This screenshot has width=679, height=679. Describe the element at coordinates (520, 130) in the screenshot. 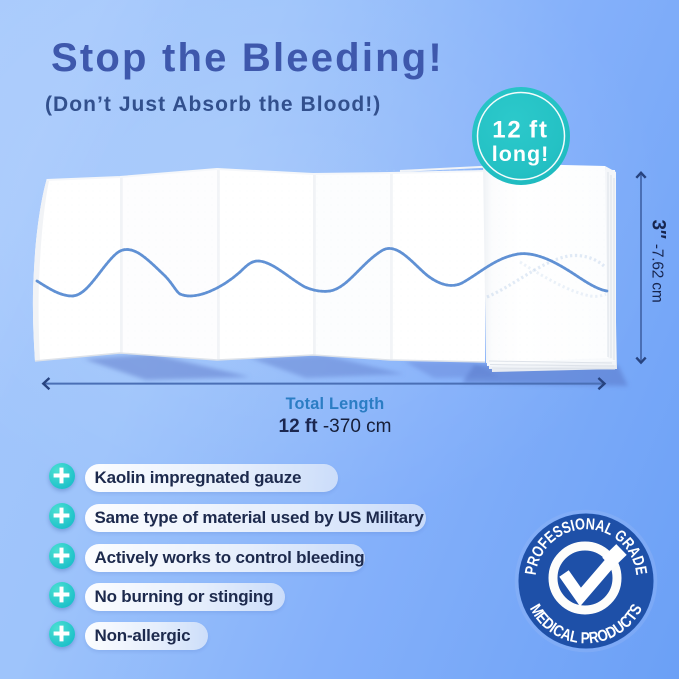

I see `svg-text: 12 ft` at that location.